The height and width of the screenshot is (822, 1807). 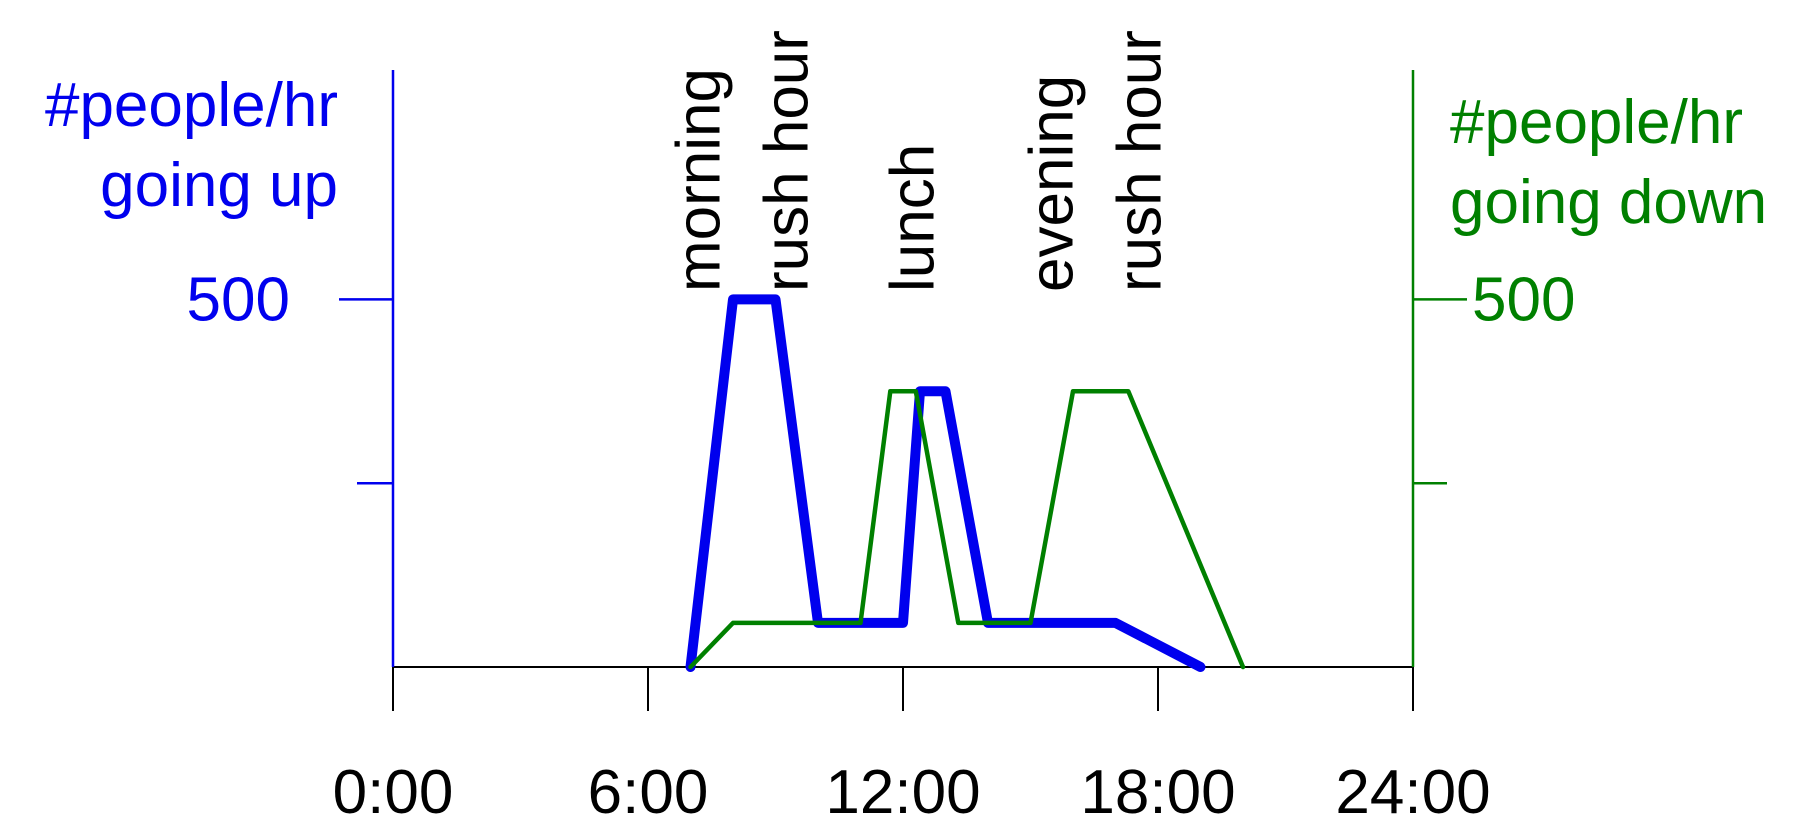 I want to click on x-tick-label: 0:00, so click(x=393, y=790).